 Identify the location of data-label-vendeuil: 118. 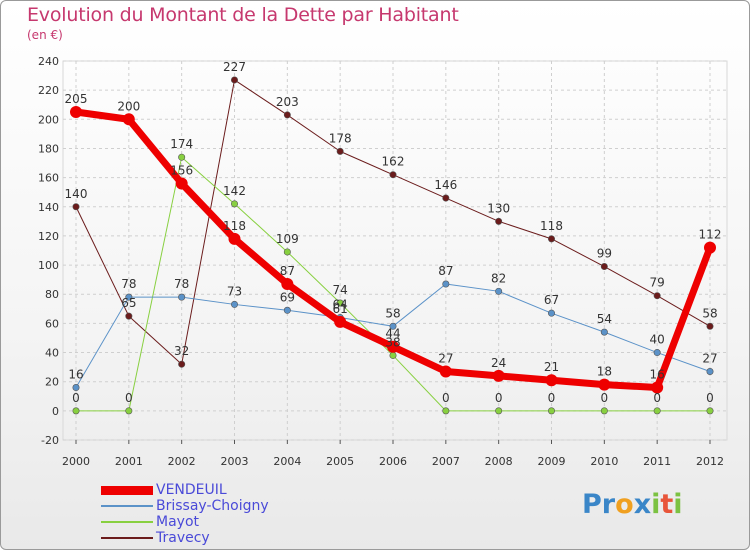
(234, 226).